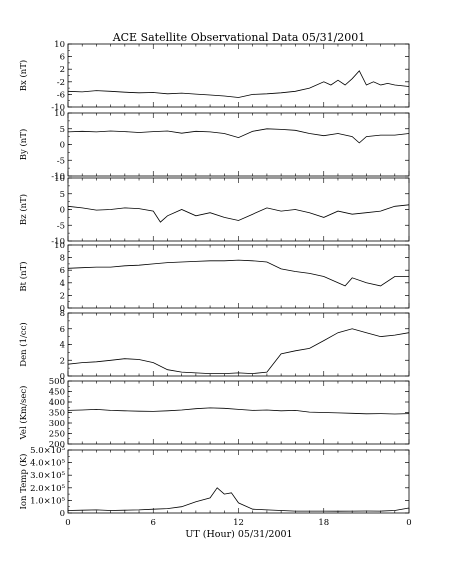 This screenshot has height=567, width=454. What do you see at coordinates (47, 501) in the screenshot?
I see `y-tick-label: 1.0×10⁵` at bounding box center [47, 501].